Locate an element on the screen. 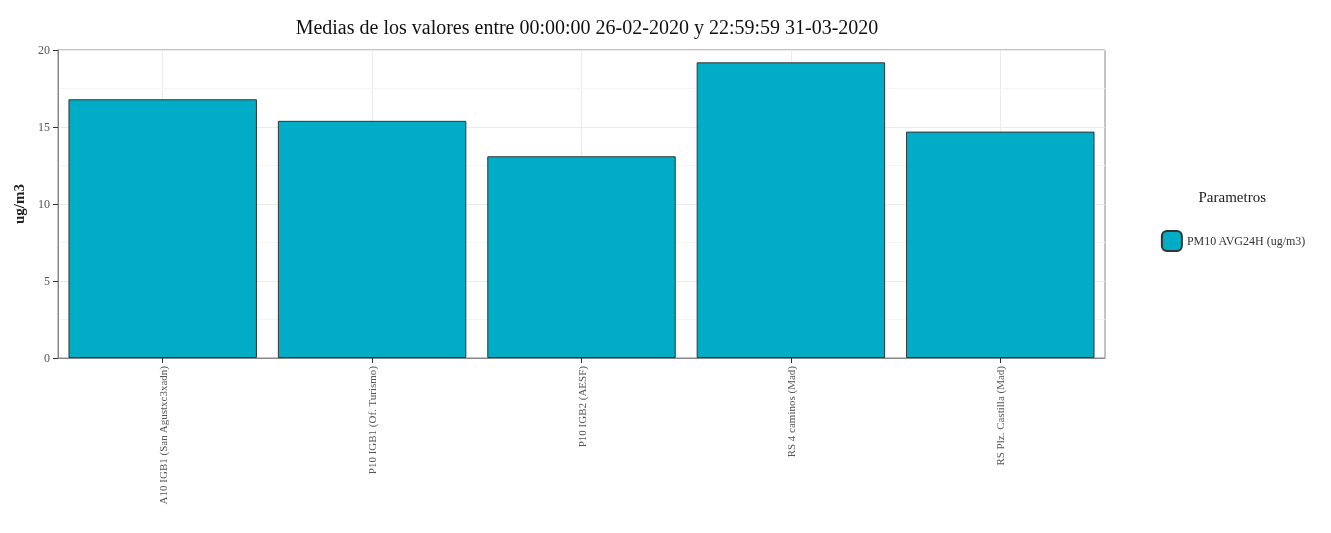 This screenshot has width=1331, height=533. y-tick-label: 20 is located at coordinates (44, 50).